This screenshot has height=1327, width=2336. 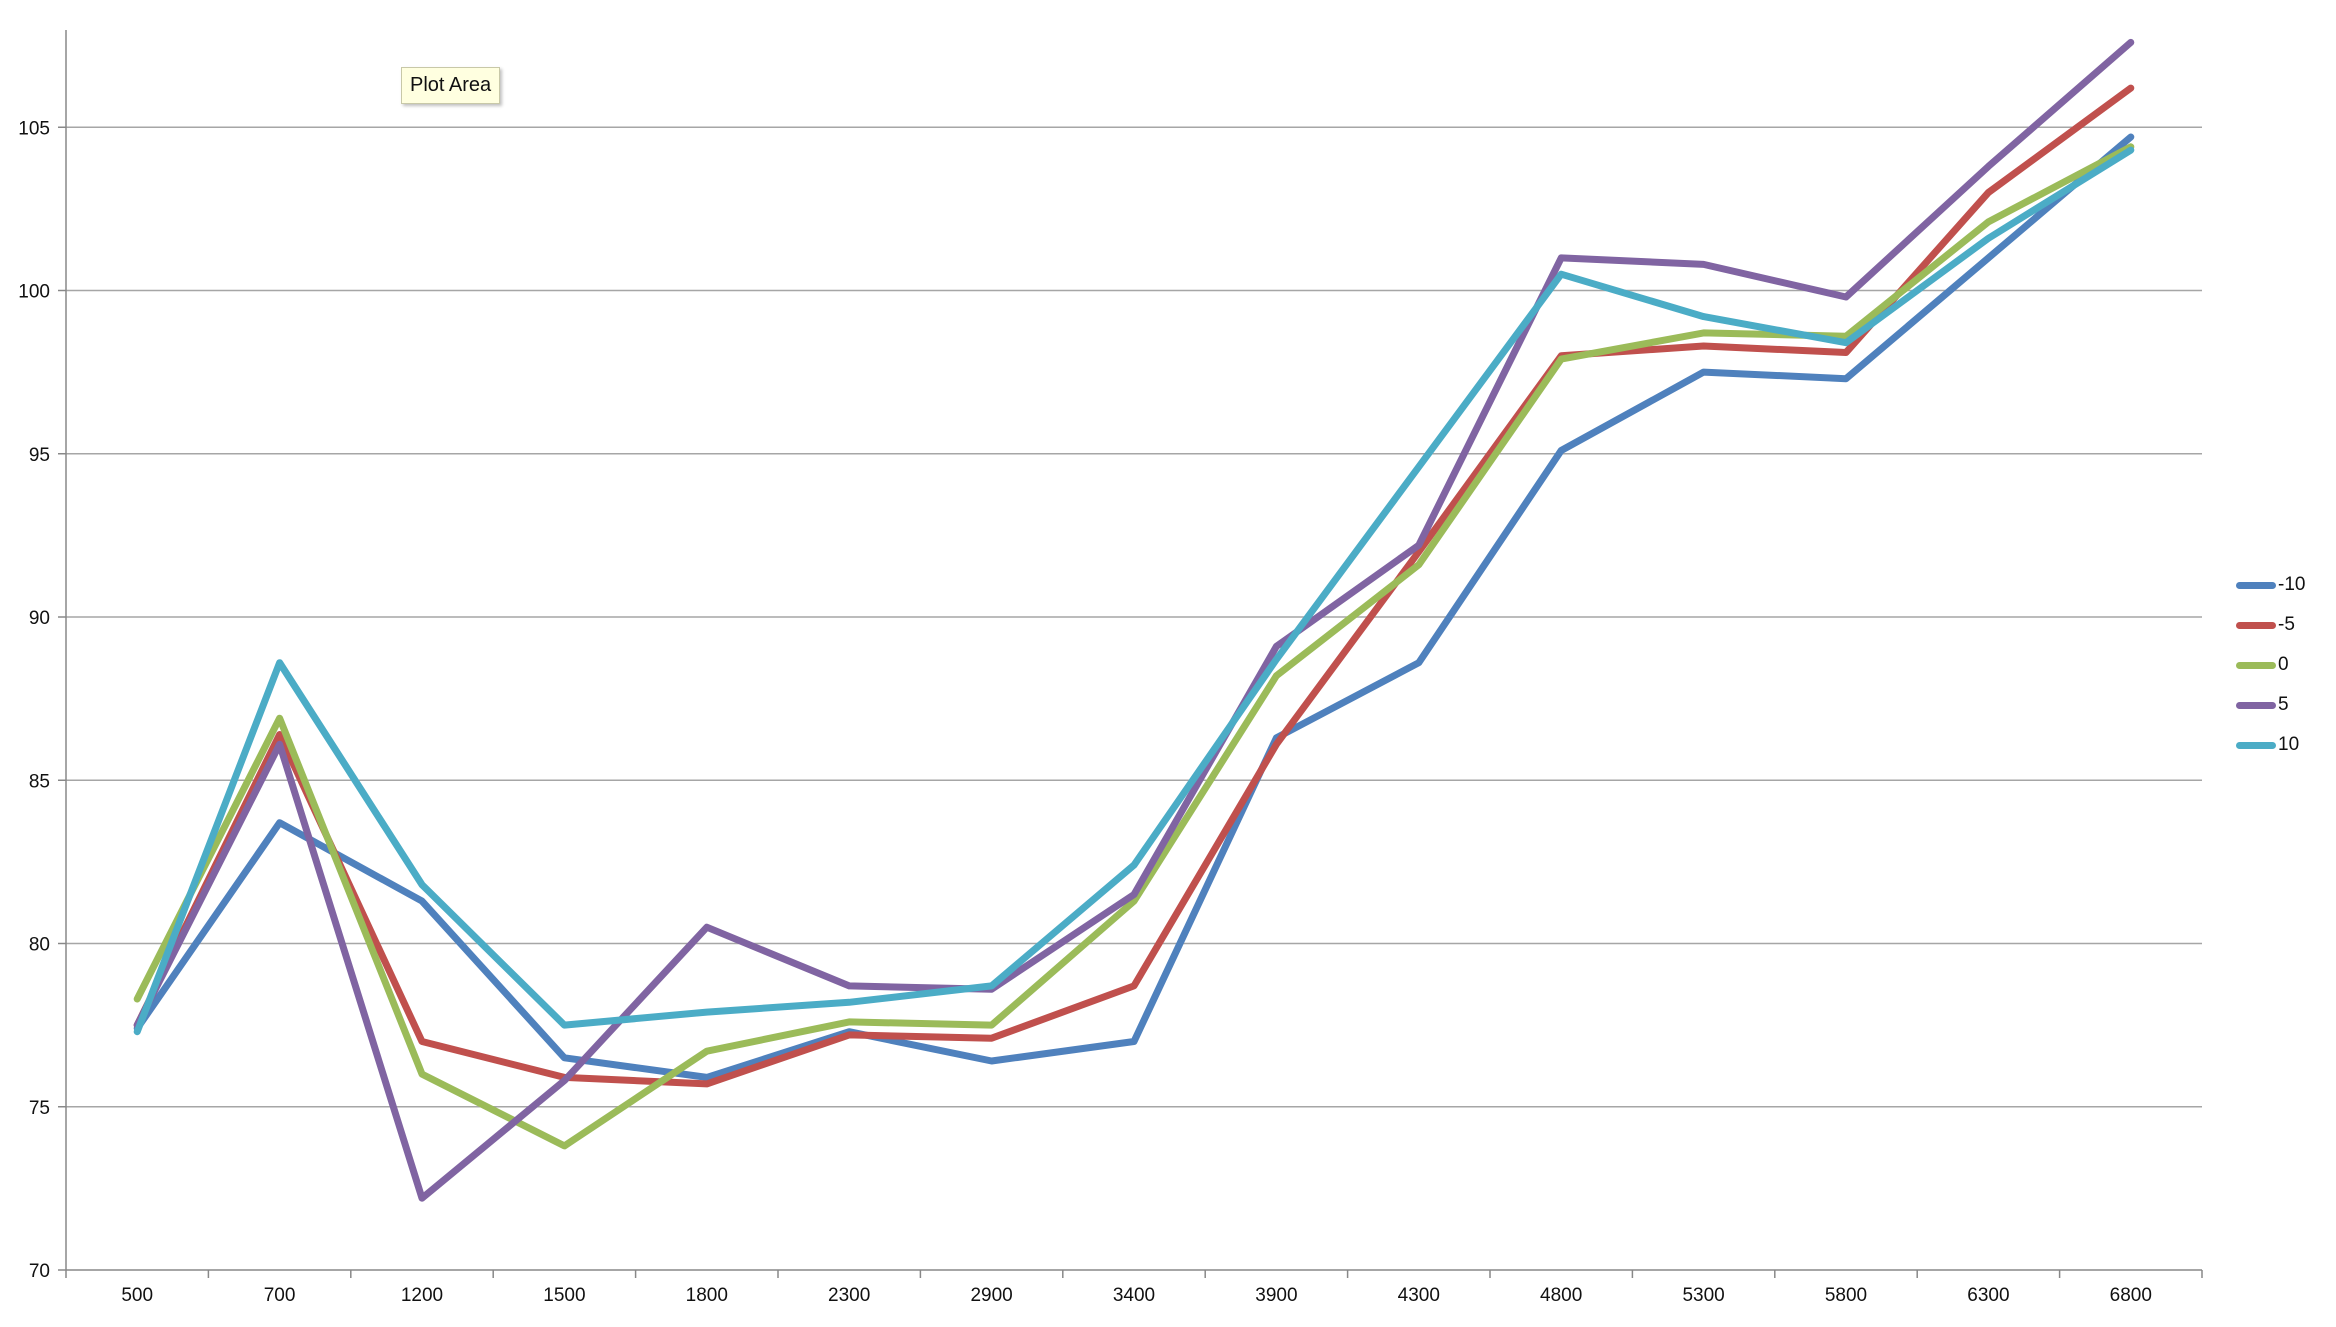 I want to click on x-tick-label: 1500, so click(x=564, y=1295).